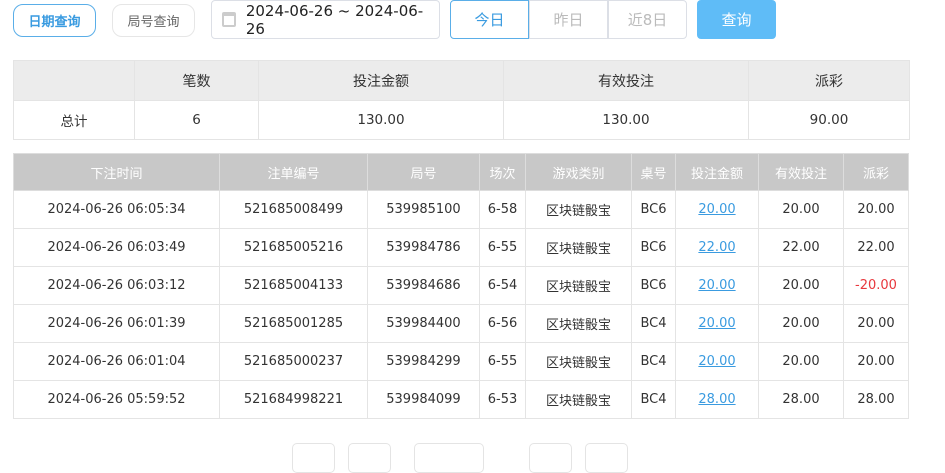  What do you see at coordinates (876, 172) in the screenshot?
I see `details-header-cell: 派彩` at bounding box center [876, 172].